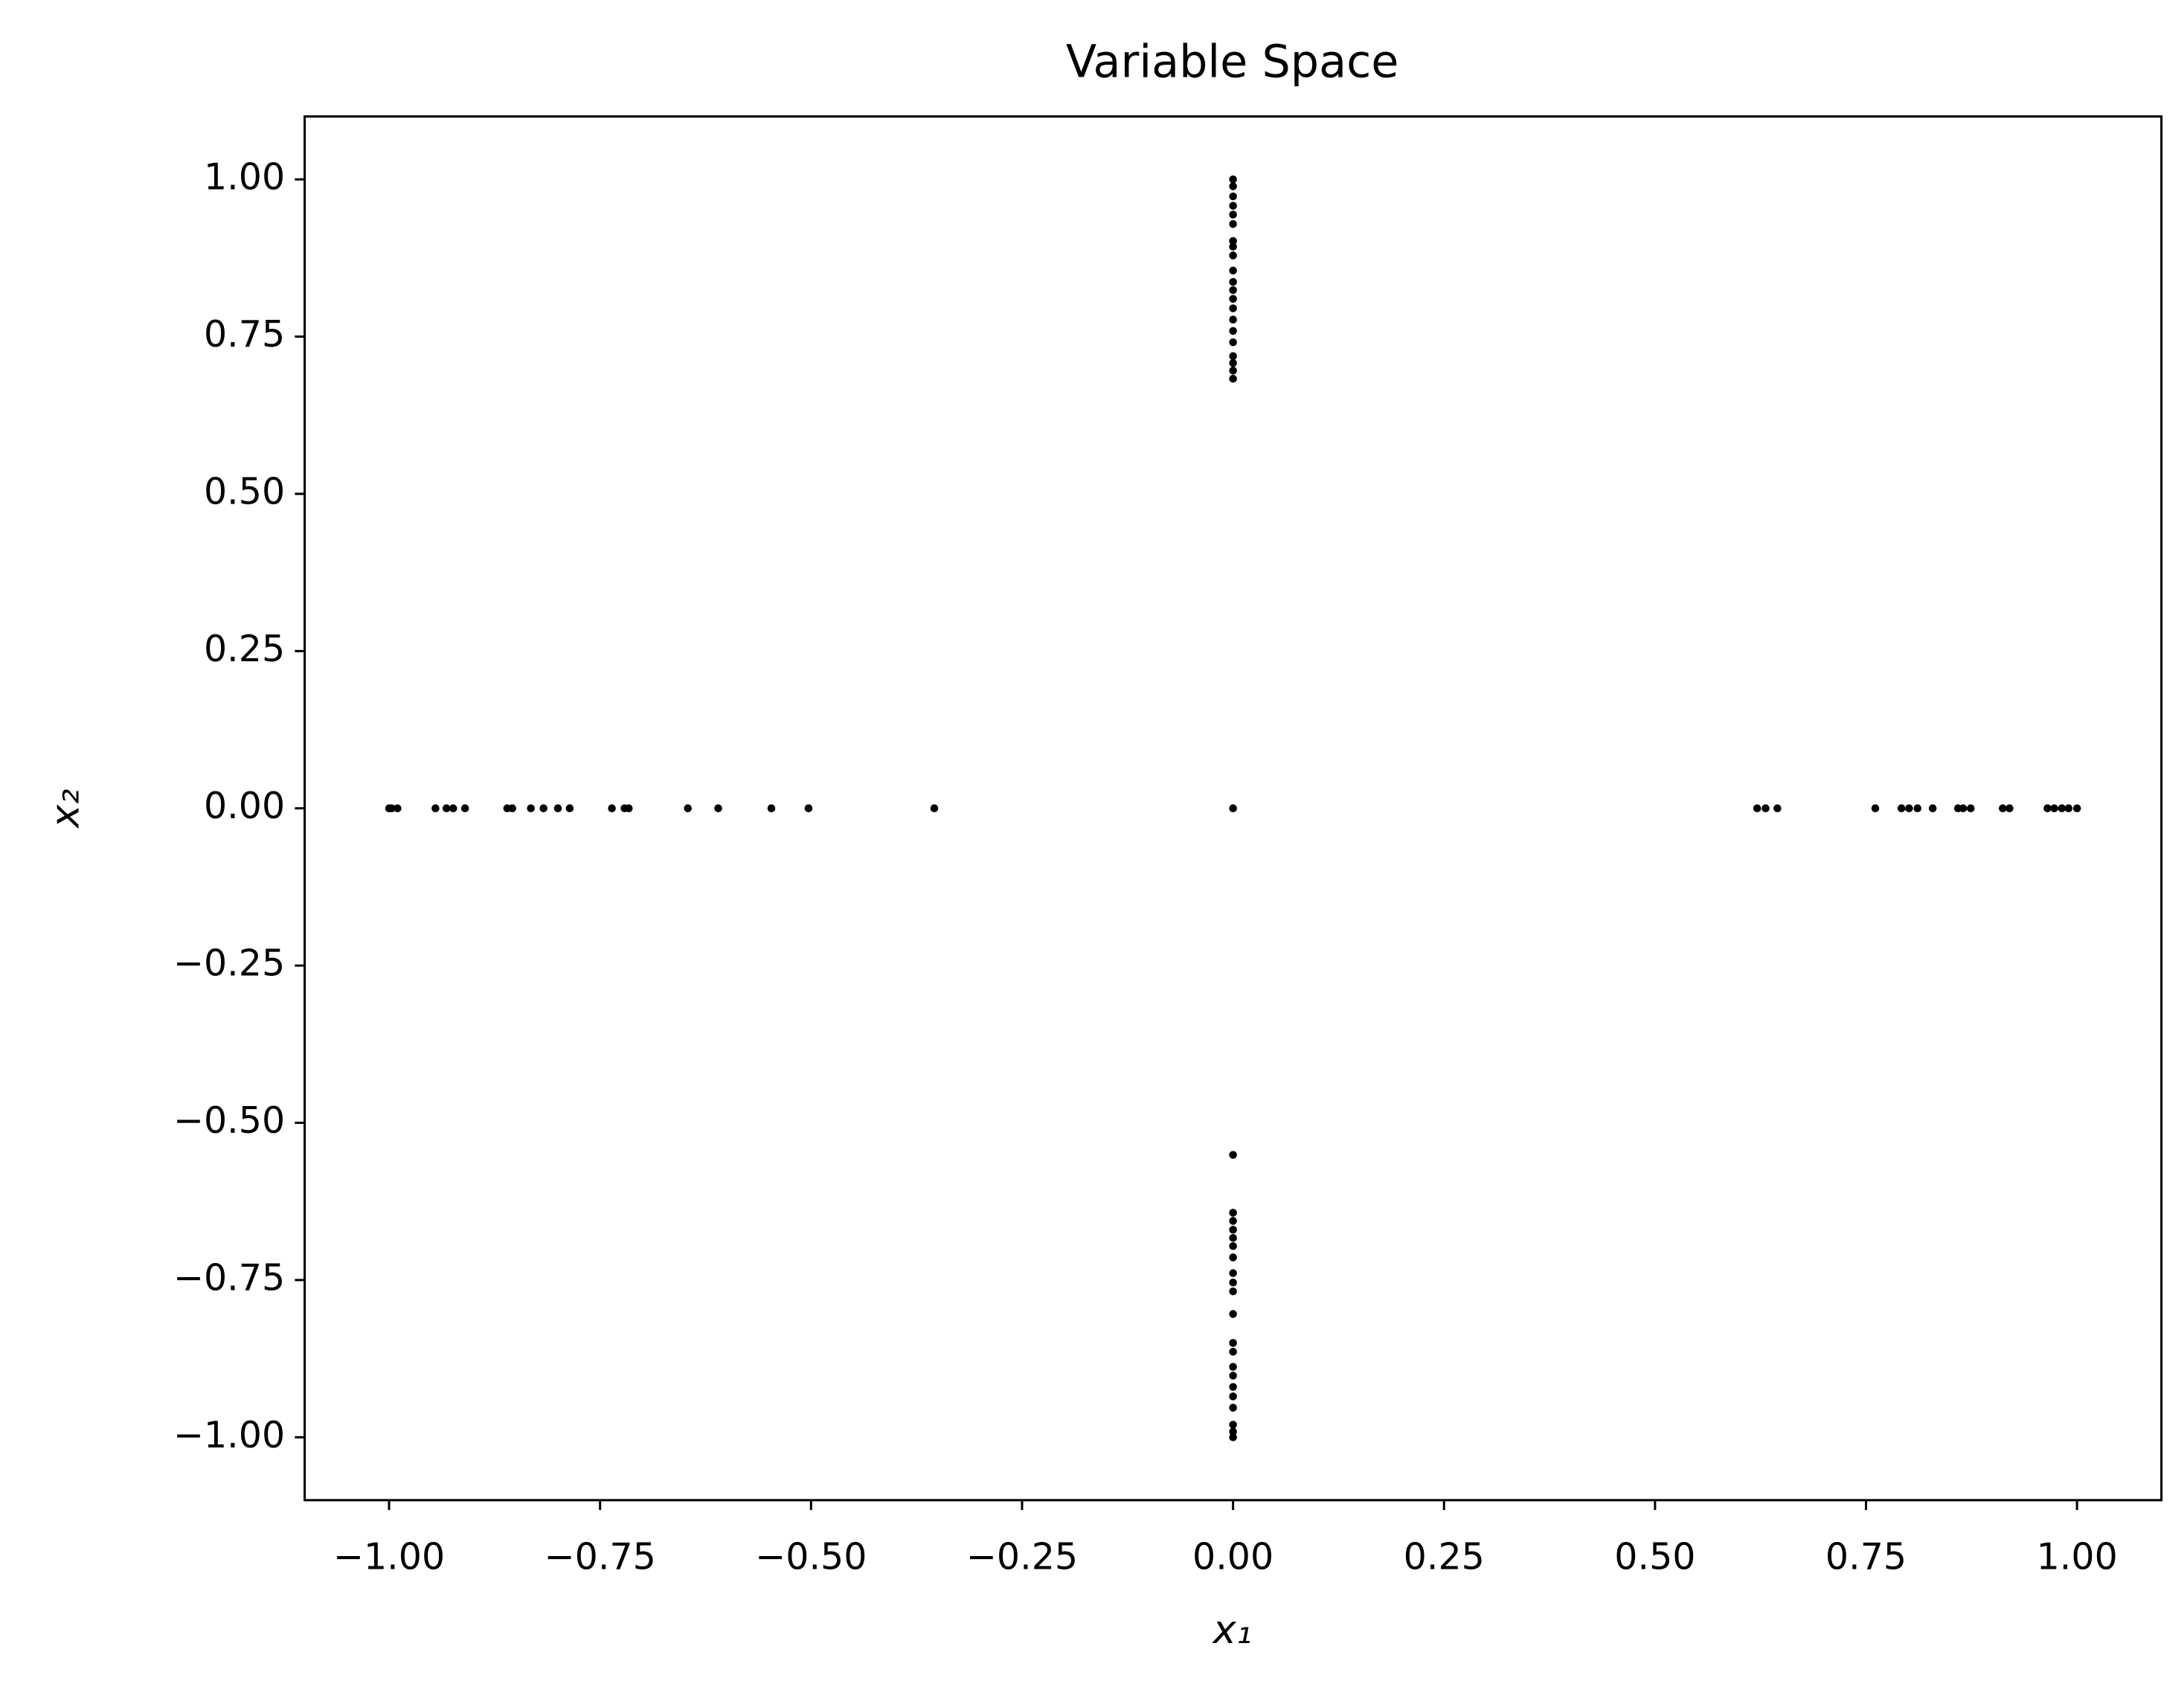  Describe the element at coordinates (244, 648) in the screenshot. I see `y-tick-label: 0.25` at that location.